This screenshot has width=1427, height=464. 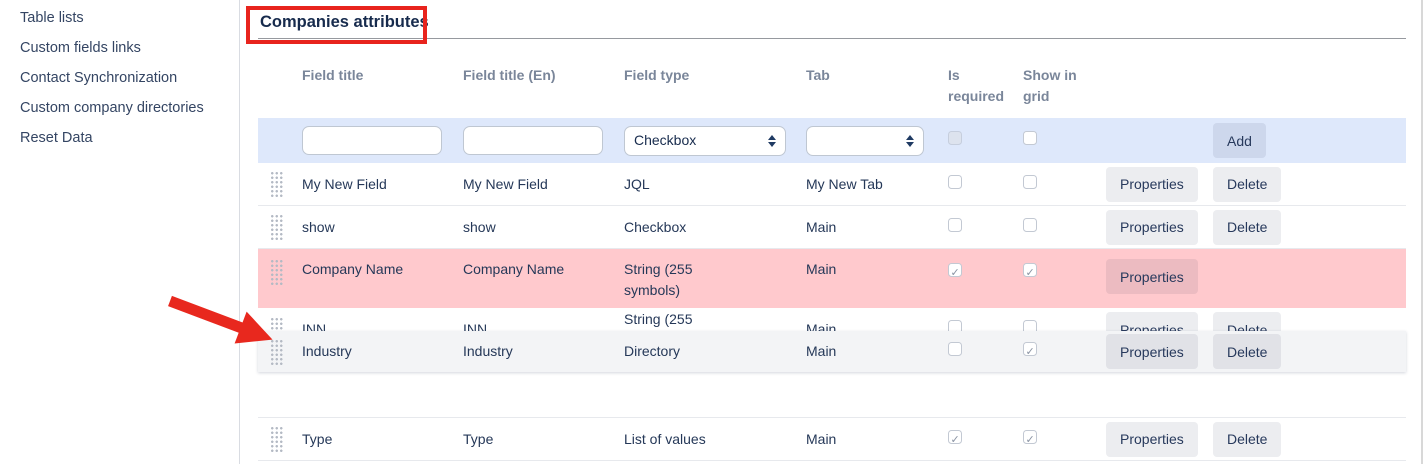 I want to click on field-title-input, so click(x=372, y=140).